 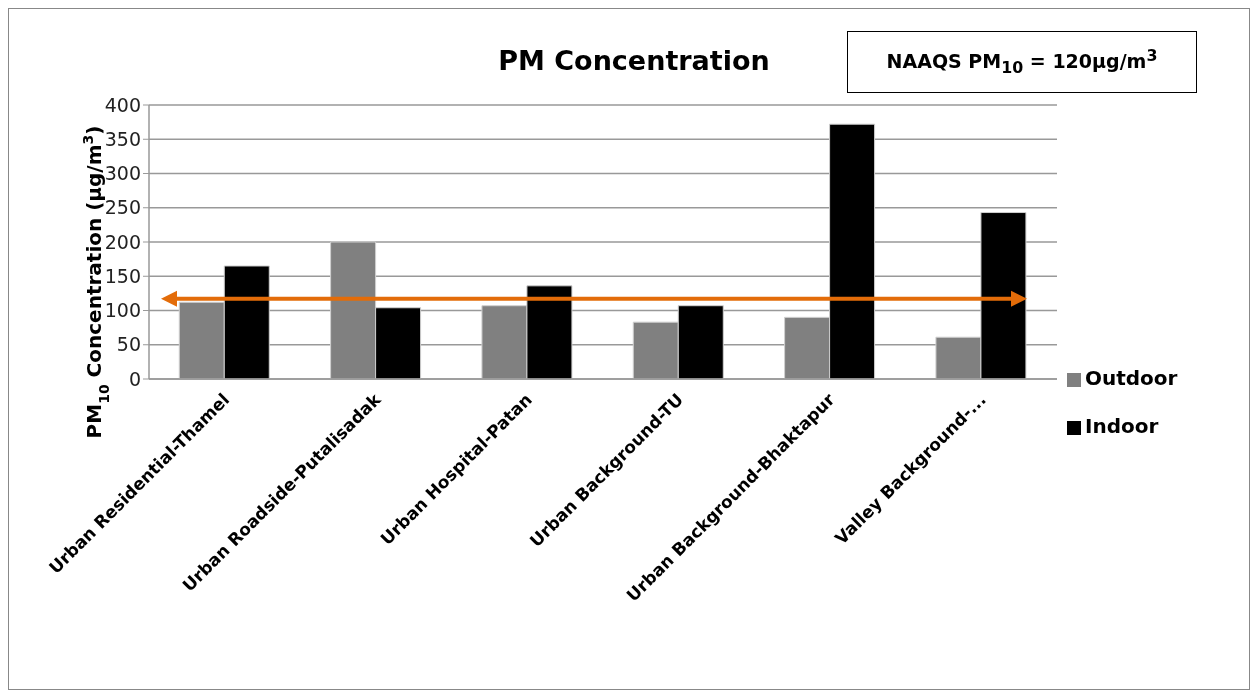 I want to click on y-tick-label: 350, so click(x=122, y=138).